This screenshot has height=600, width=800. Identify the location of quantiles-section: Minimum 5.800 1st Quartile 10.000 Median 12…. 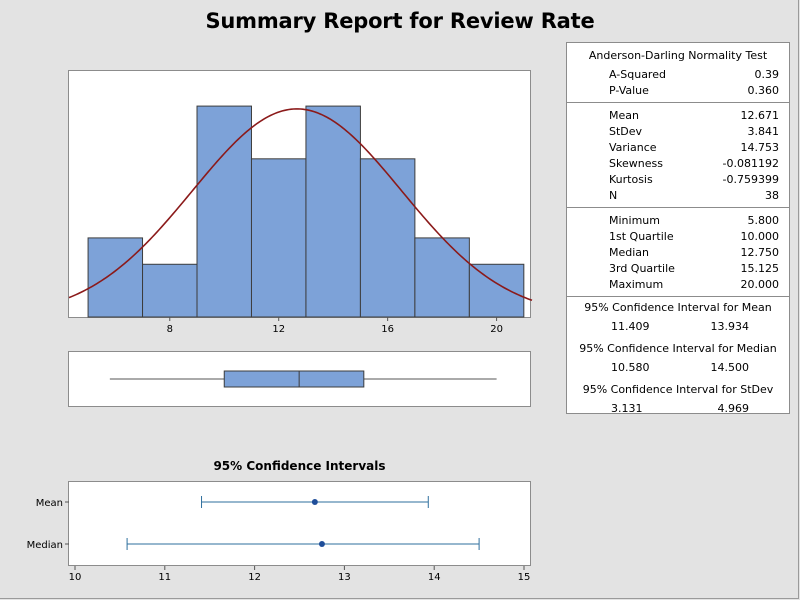
(678, 252).